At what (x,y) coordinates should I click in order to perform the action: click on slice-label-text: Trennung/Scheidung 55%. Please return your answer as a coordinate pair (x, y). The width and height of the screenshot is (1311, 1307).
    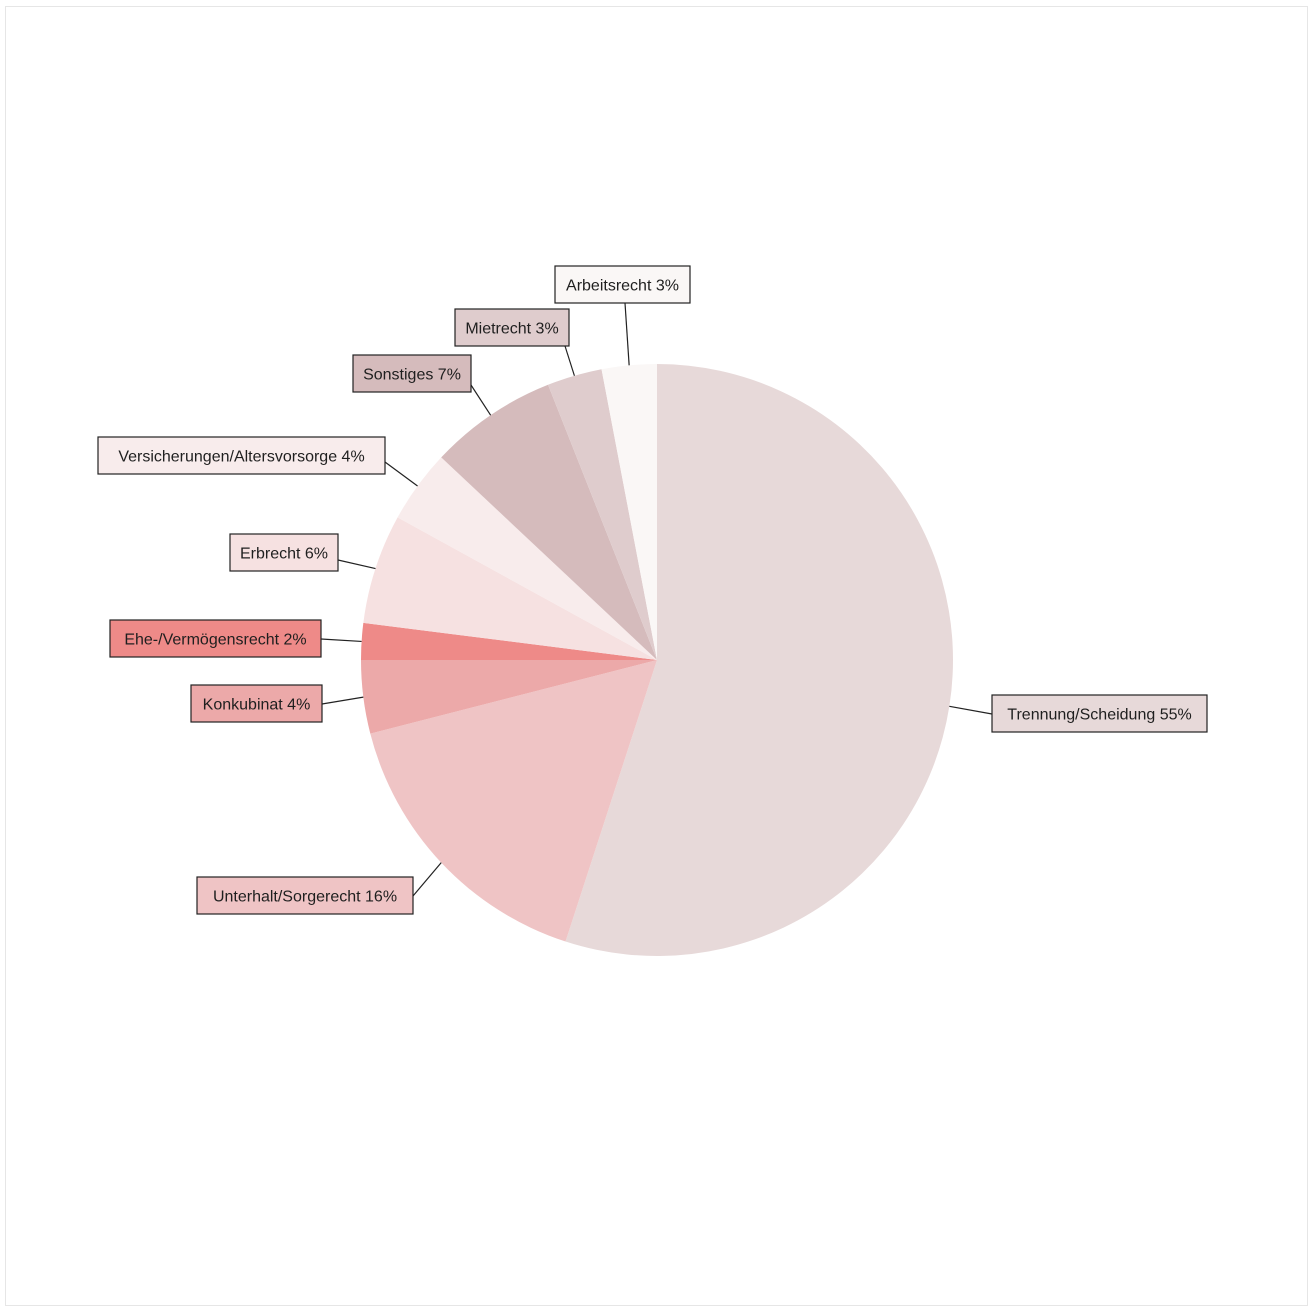
    Looking at the image, I should click on (1099, 715).